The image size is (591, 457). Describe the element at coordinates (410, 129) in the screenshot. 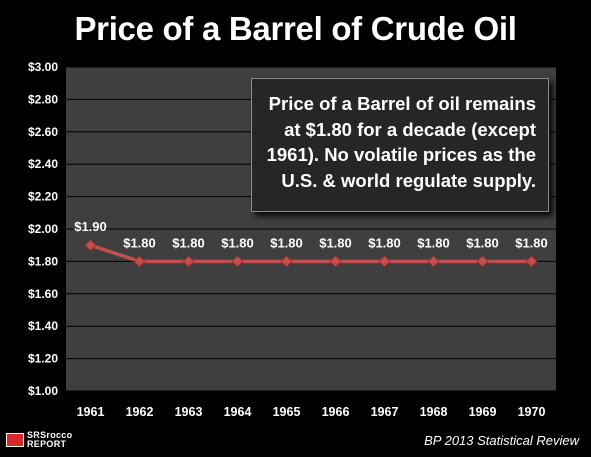

I see `annotation-line: at $1.80 for a decade (except` at that location.